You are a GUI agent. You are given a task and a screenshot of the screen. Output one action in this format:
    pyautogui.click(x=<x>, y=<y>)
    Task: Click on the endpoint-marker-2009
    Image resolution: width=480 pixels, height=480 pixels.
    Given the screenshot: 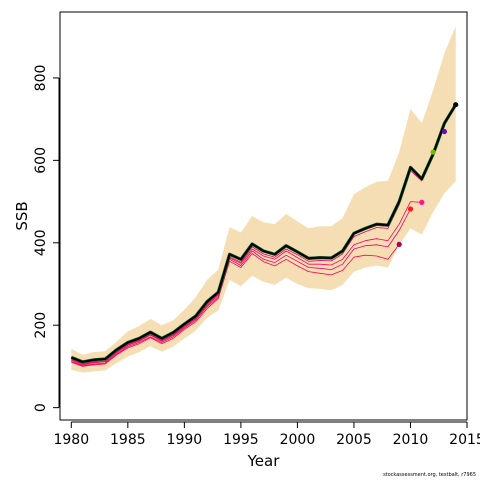 What is the action you would take?
    pyautogui.click(x=399, y=244)
    